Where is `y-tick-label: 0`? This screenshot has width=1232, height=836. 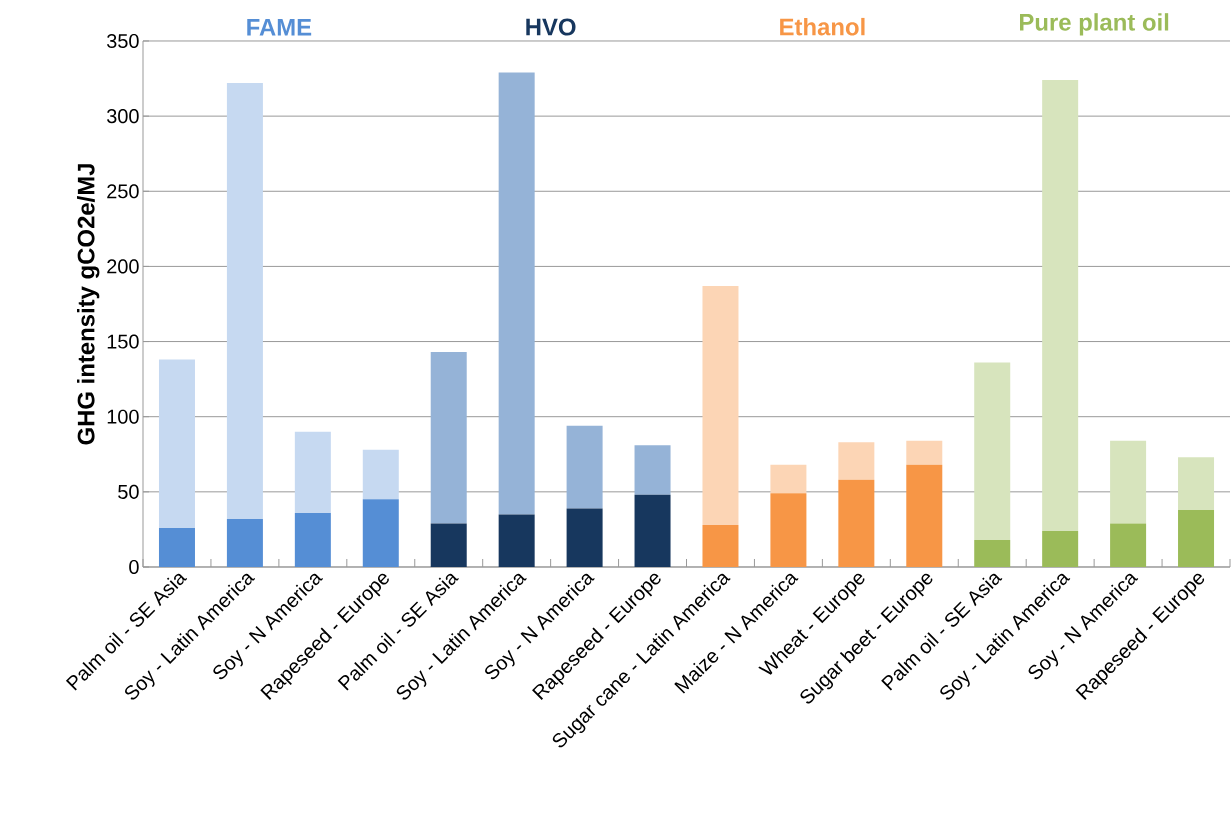
y-tick-label: 0 is located at coordinates (134, 567).